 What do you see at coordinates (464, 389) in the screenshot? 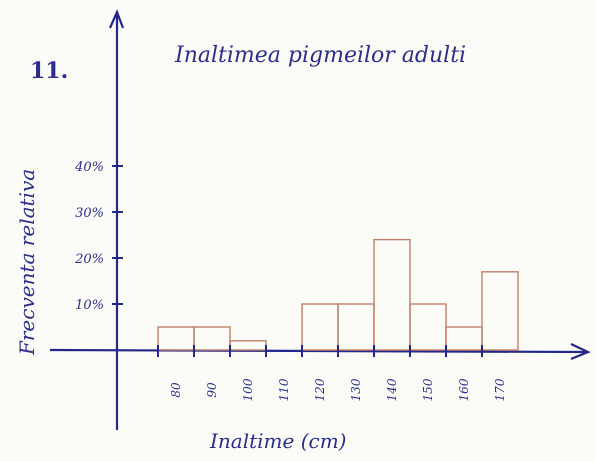
I see `x-tick-label: 160` at bounding box center [464, 389].